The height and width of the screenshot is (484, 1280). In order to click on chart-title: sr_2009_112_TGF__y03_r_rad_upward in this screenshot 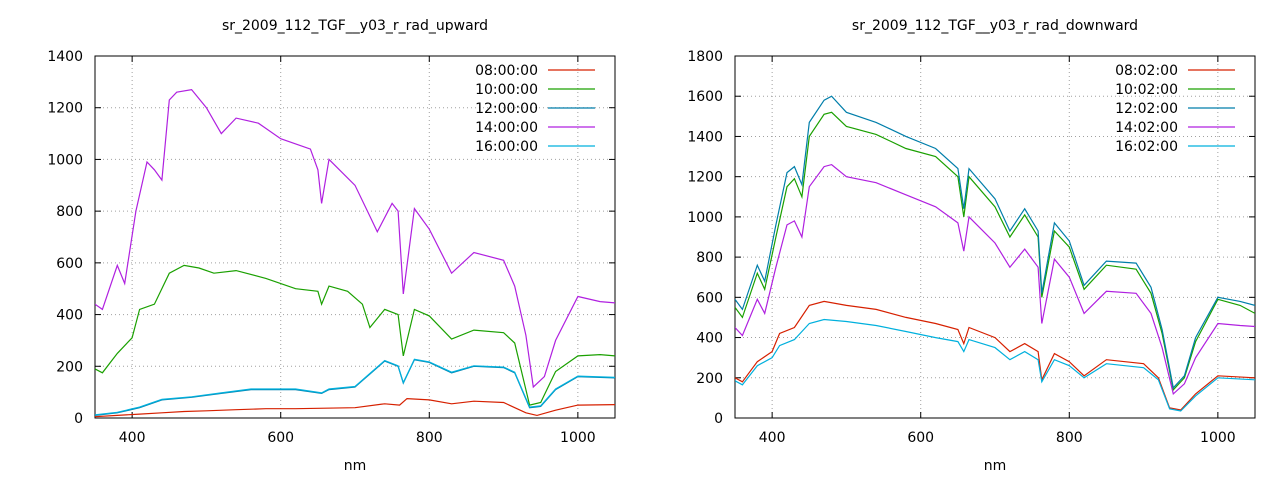, I will do `click(355, 26)`.